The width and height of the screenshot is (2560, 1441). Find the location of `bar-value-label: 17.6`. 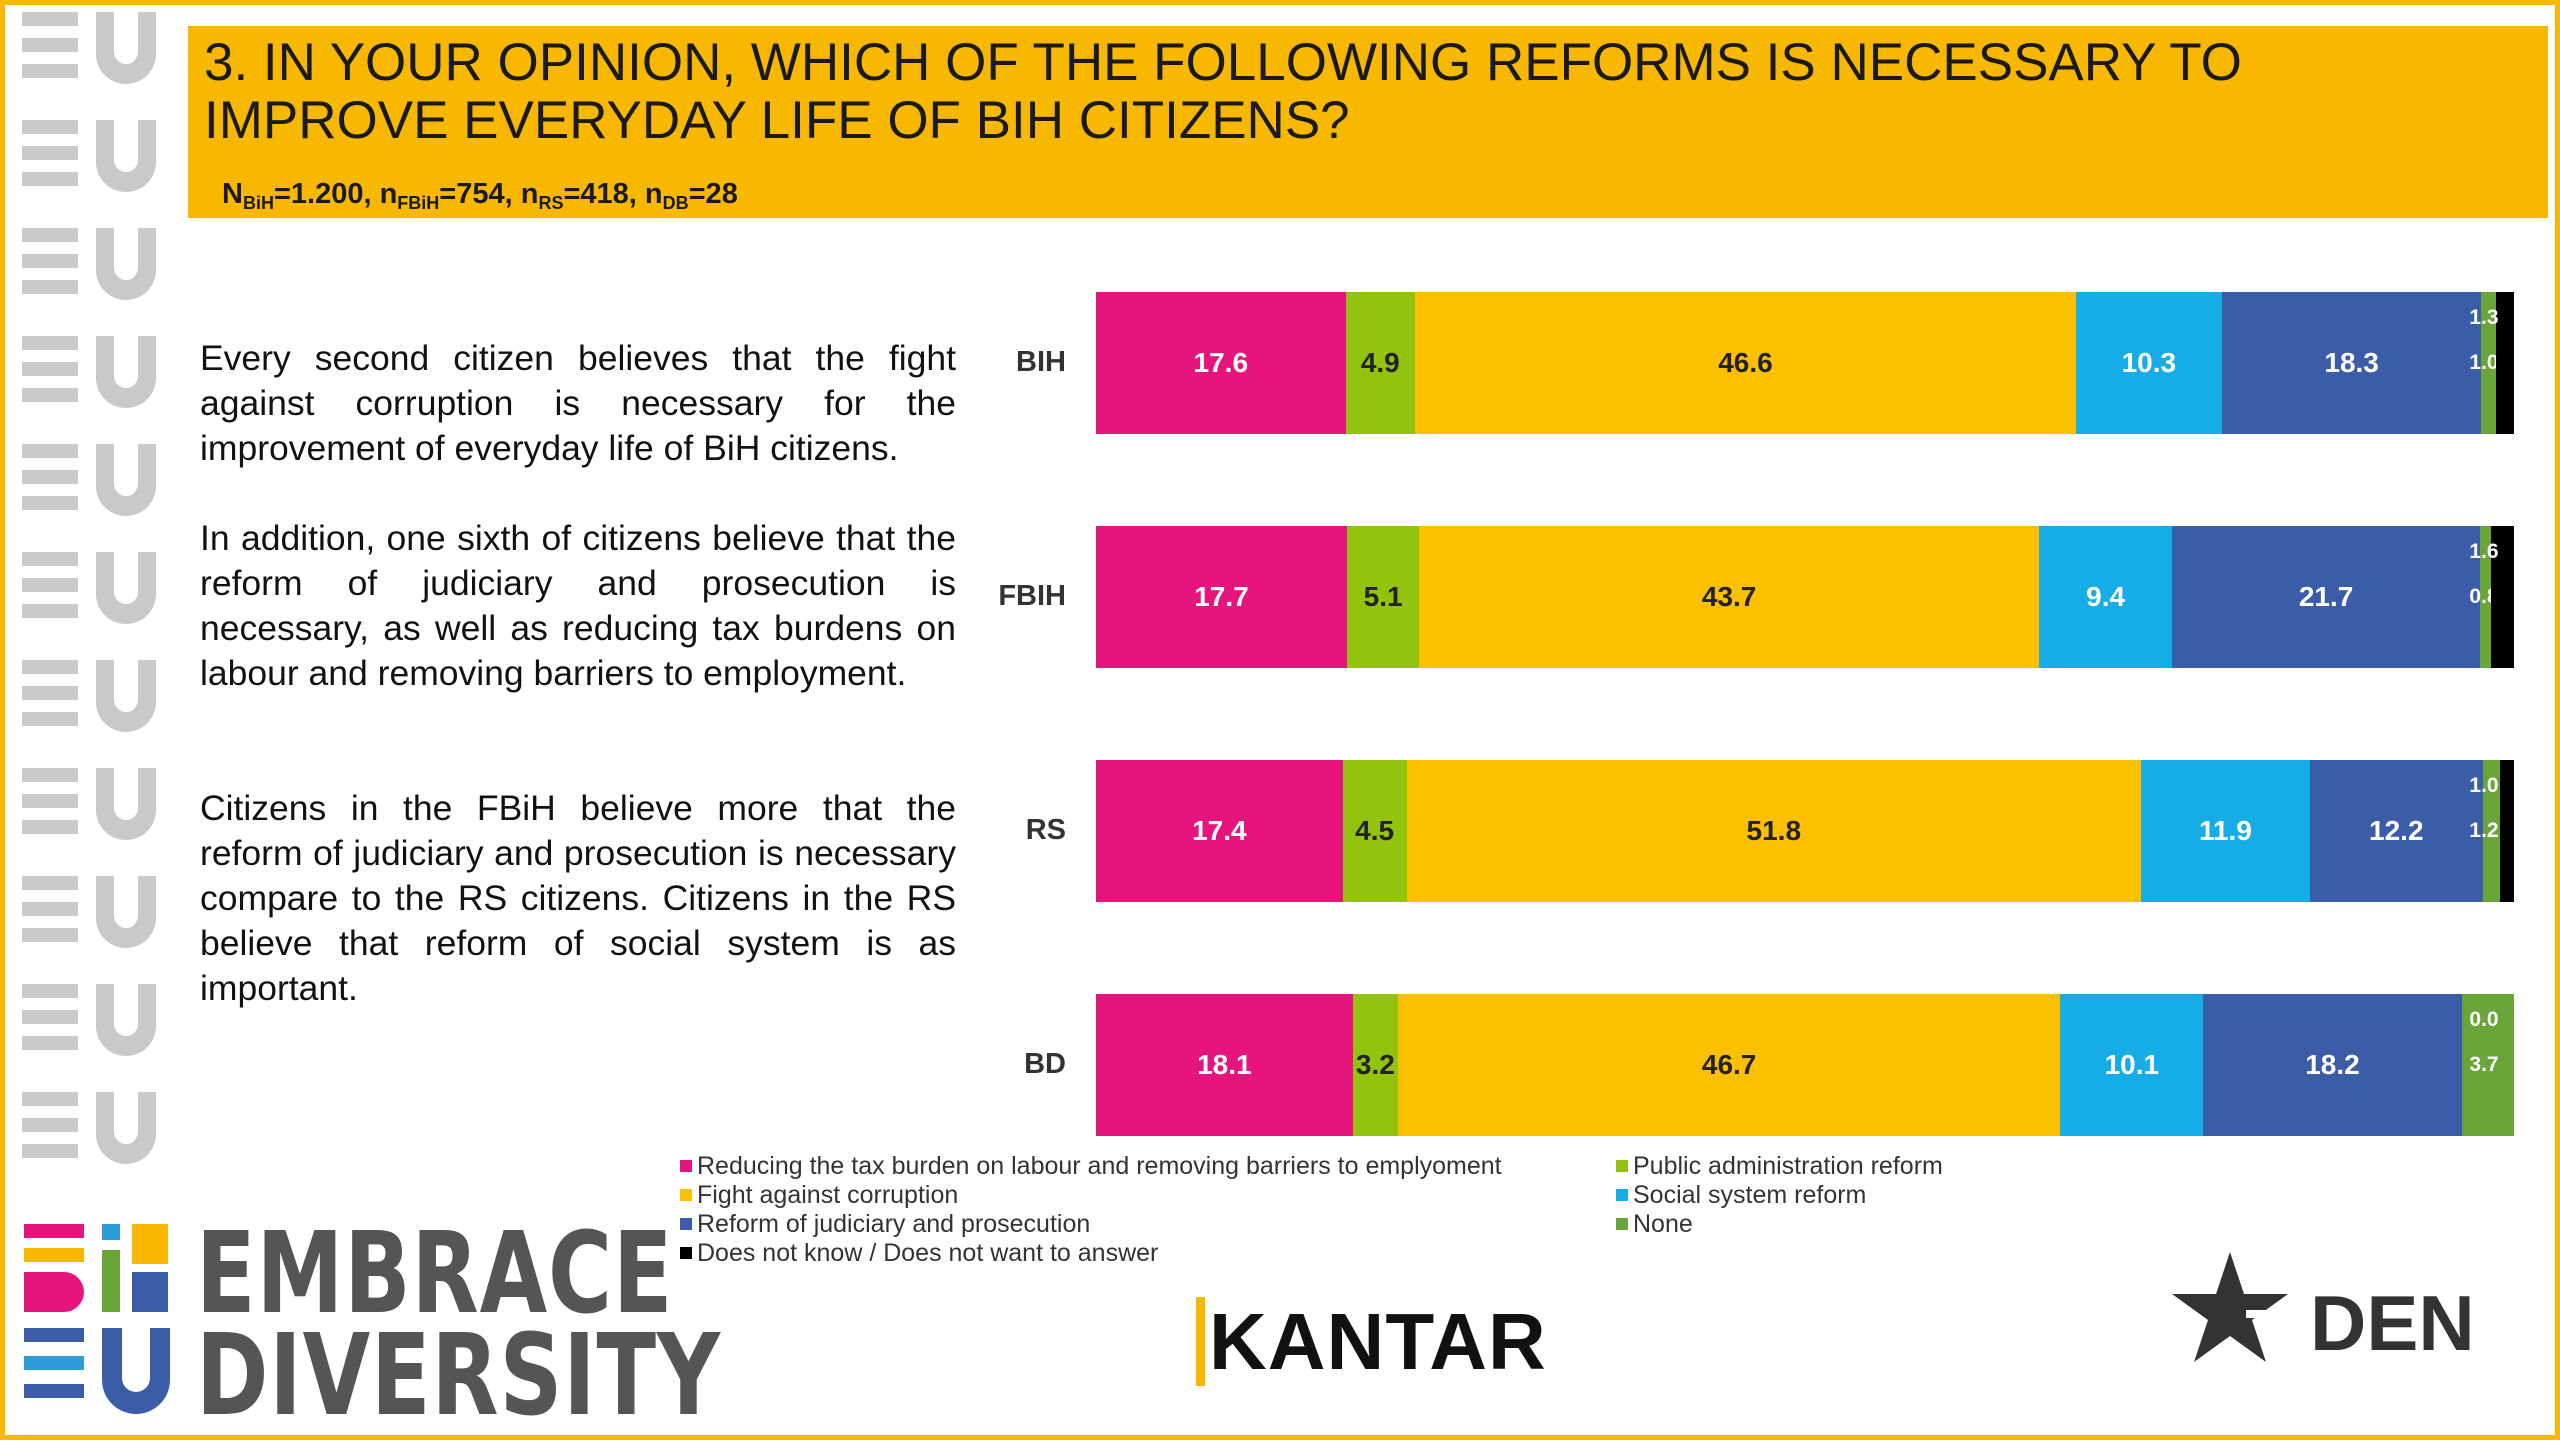

bar-value-label: 17.6 is located at coordinates (1221, 362).